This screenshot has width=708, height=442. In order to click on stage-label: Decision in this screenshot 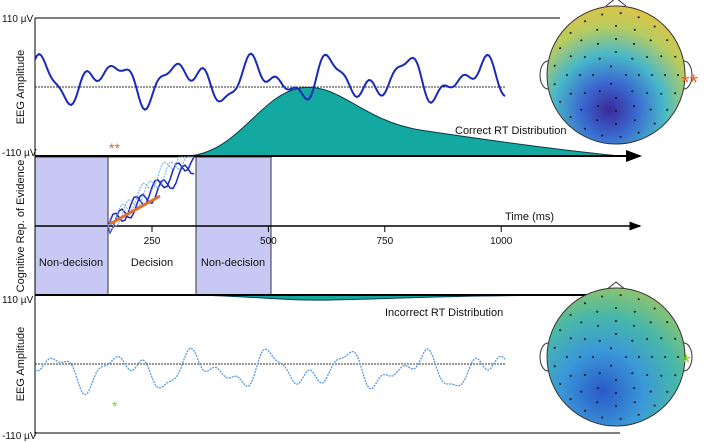, I will do `click(152, 263)`.